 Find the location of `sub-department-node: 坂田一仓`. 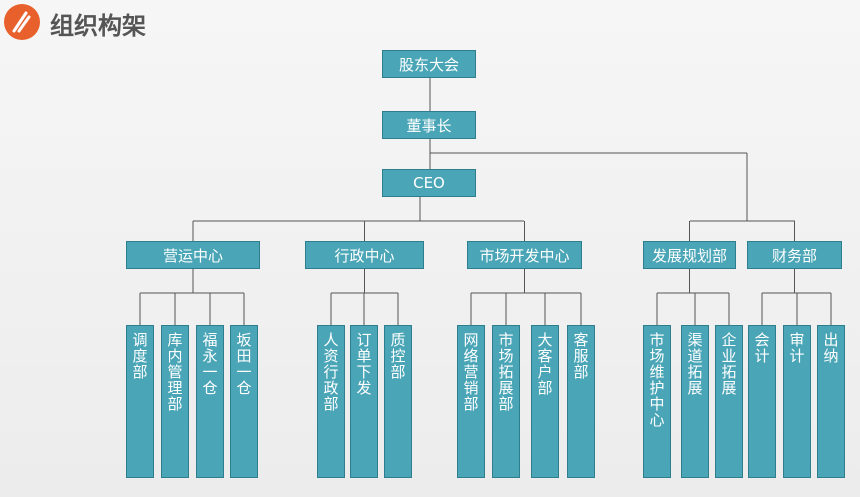

sub-department-node: 坂田一仓 is located at coordinates (244, 401).